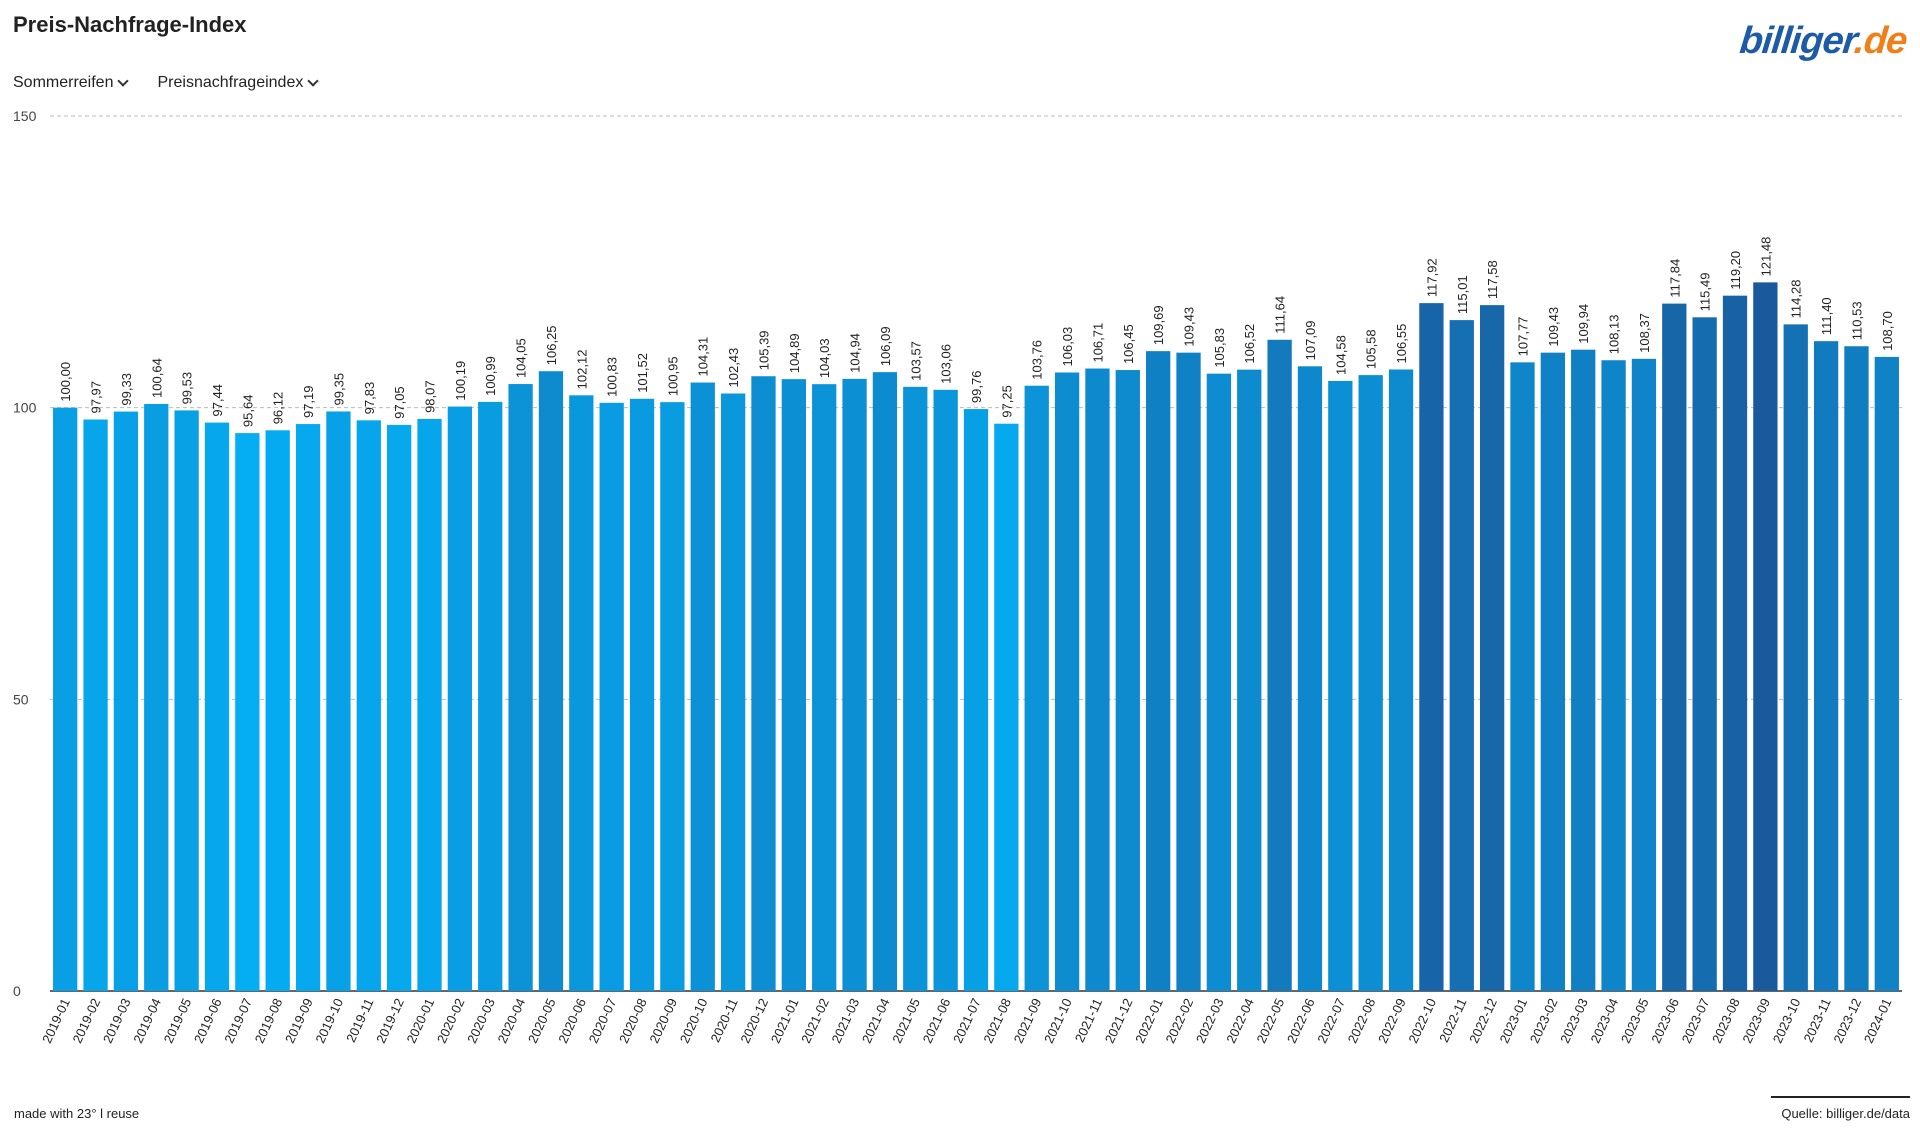 The image size is (1920, 1129). I want to click on data-label: 121,48, so click(1765, 257).